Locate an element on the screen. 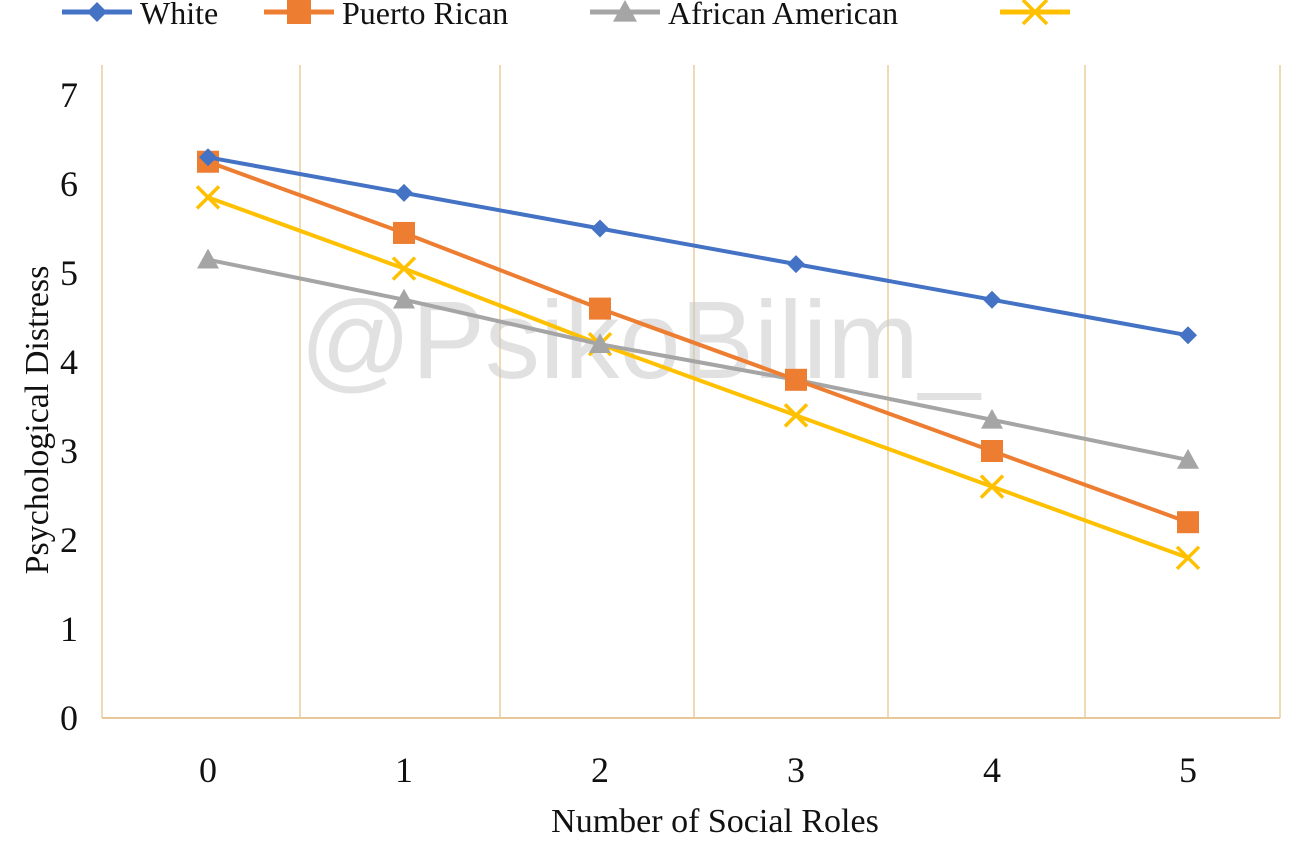 This screenshot has width=1300, height=846. x-tick-label: 3 is located at coordinates (796, 770).